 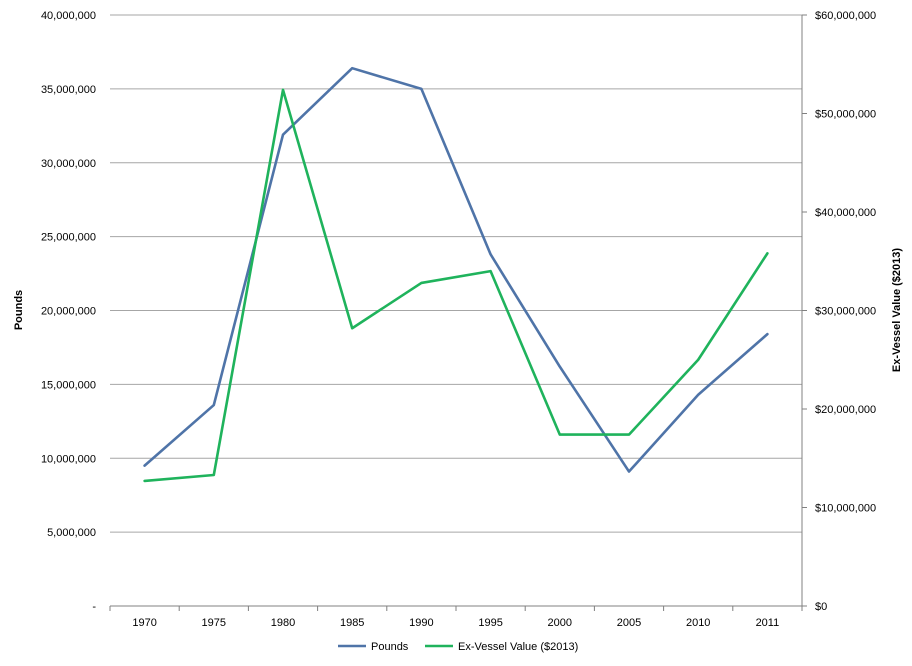 I want to click on x-axis-ticks: 1970 1975 1980 1985 1990 1995 2000 2005 2010 2011, so click(x=456, y=617).